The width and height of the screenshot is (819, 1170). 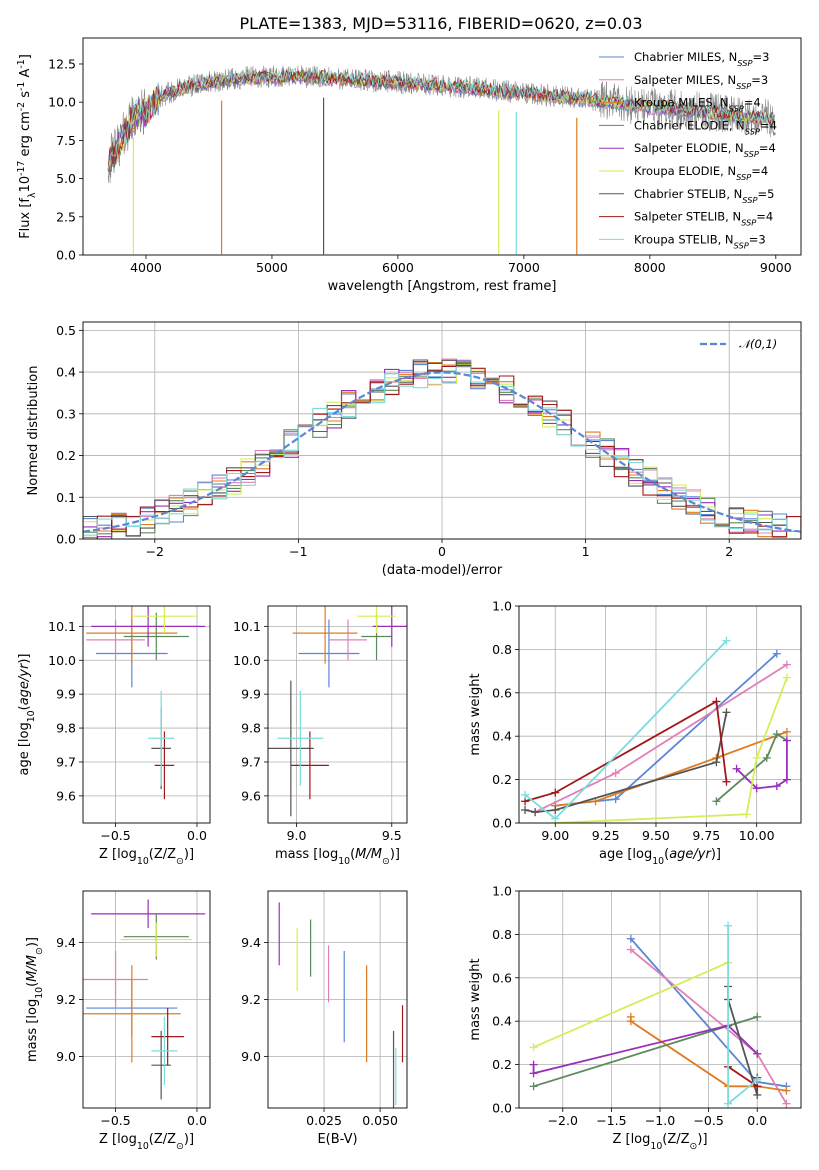 I want to click on y-axis-label: age [log10(age/yr)], so click(x=27, y=714).